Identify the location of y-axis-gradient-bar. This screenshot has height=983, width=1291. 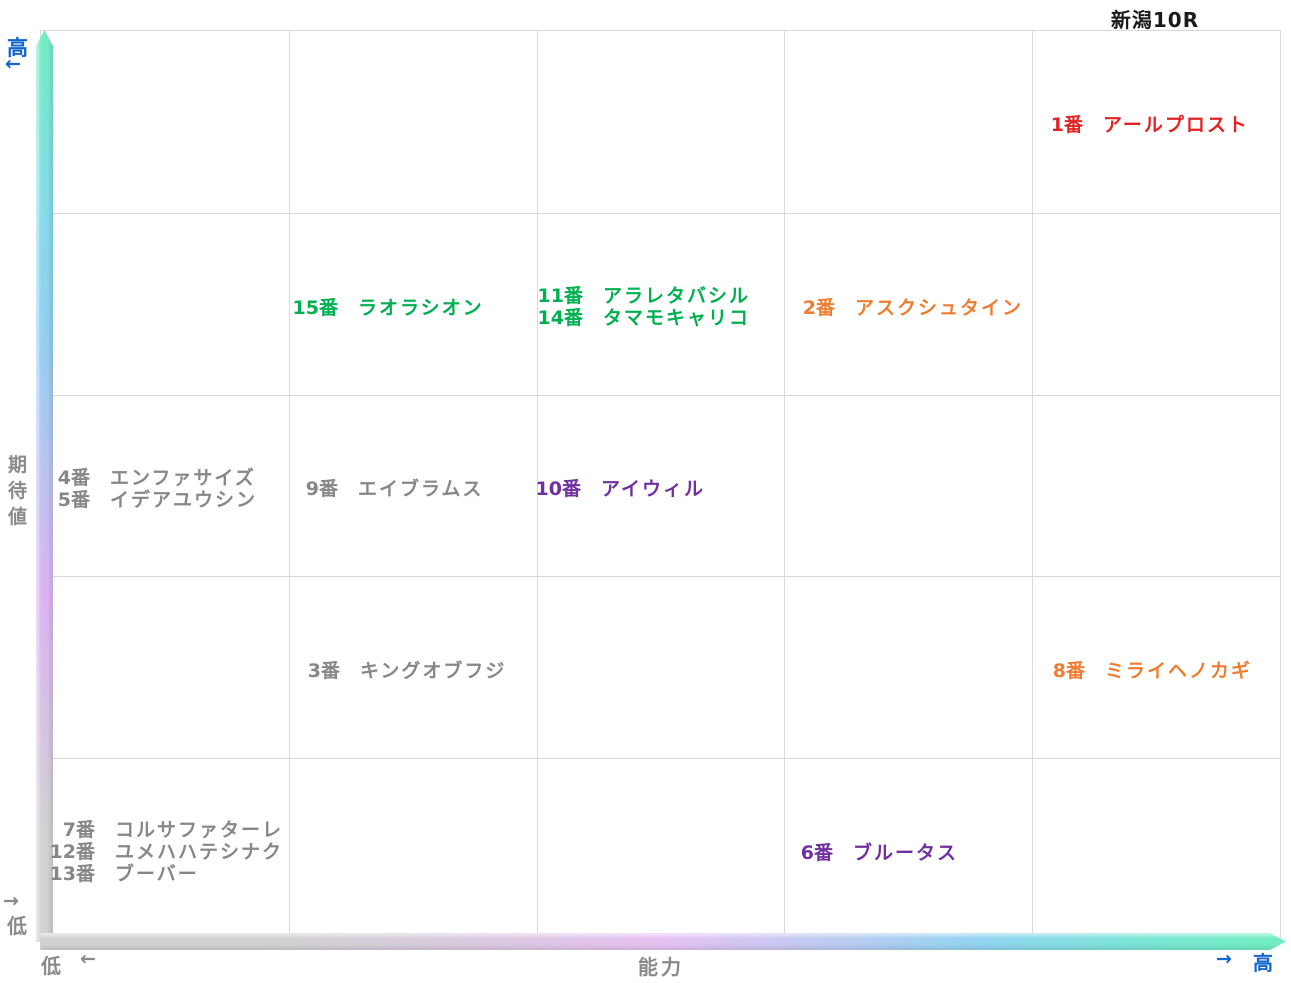
(44, 486).